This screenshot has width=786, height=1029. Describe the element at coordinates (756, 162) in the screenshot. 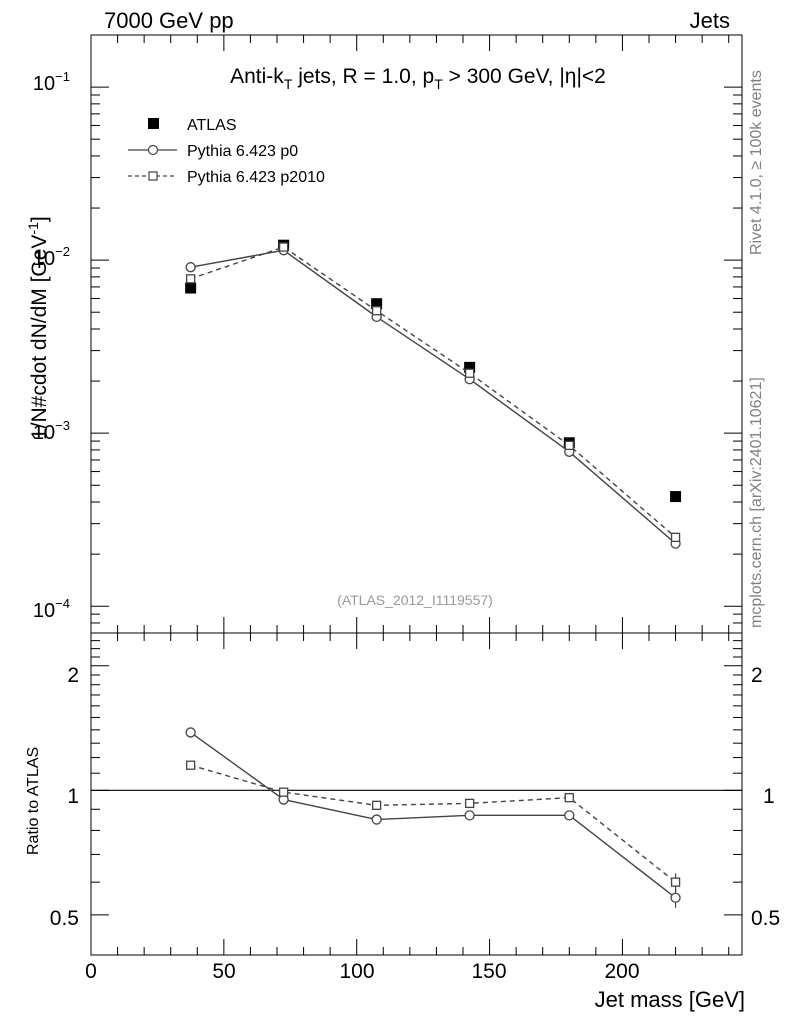

I see `rivet-label: Rivet 4.1.0, ≥ 100k events` at that location.